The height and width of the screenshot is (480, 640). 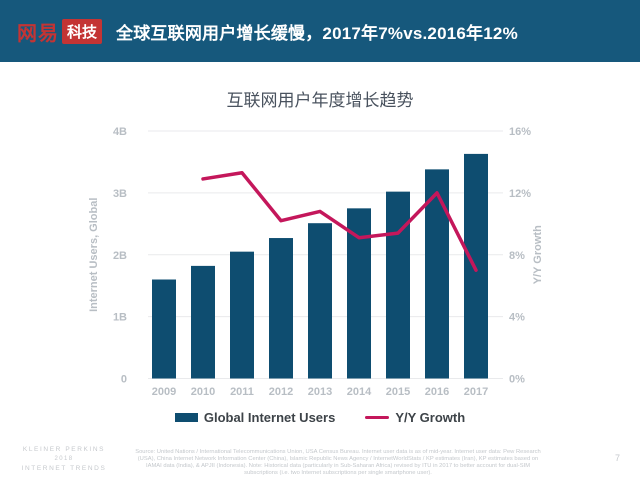 What do you see at coordinates (538, 254) in the screenshot?
I see `right-axis-title: Y/Y Growth` at bounding box center [538, 254].